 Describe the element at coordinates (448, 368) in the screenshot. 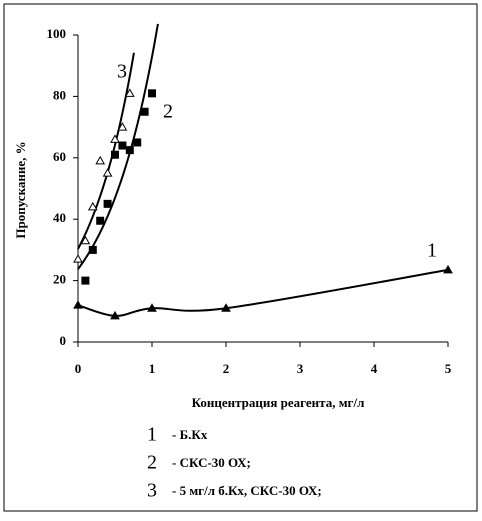

I see `x-tick-label: 5` at that location.